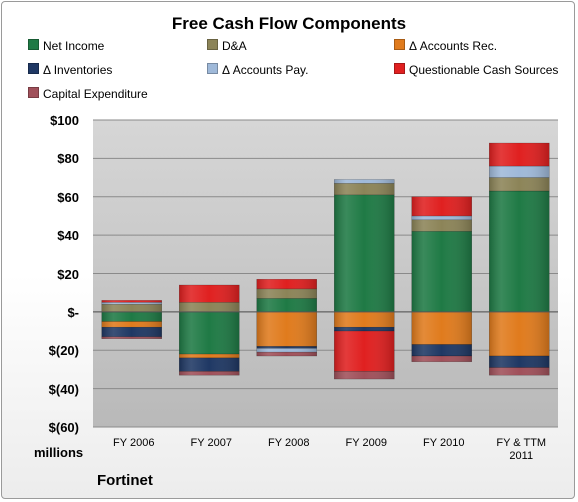 Image resolution: width=578 pixels, height=502 pixels. I want to click on chart-title: Free Cash Flow Components, so click(289, 23).